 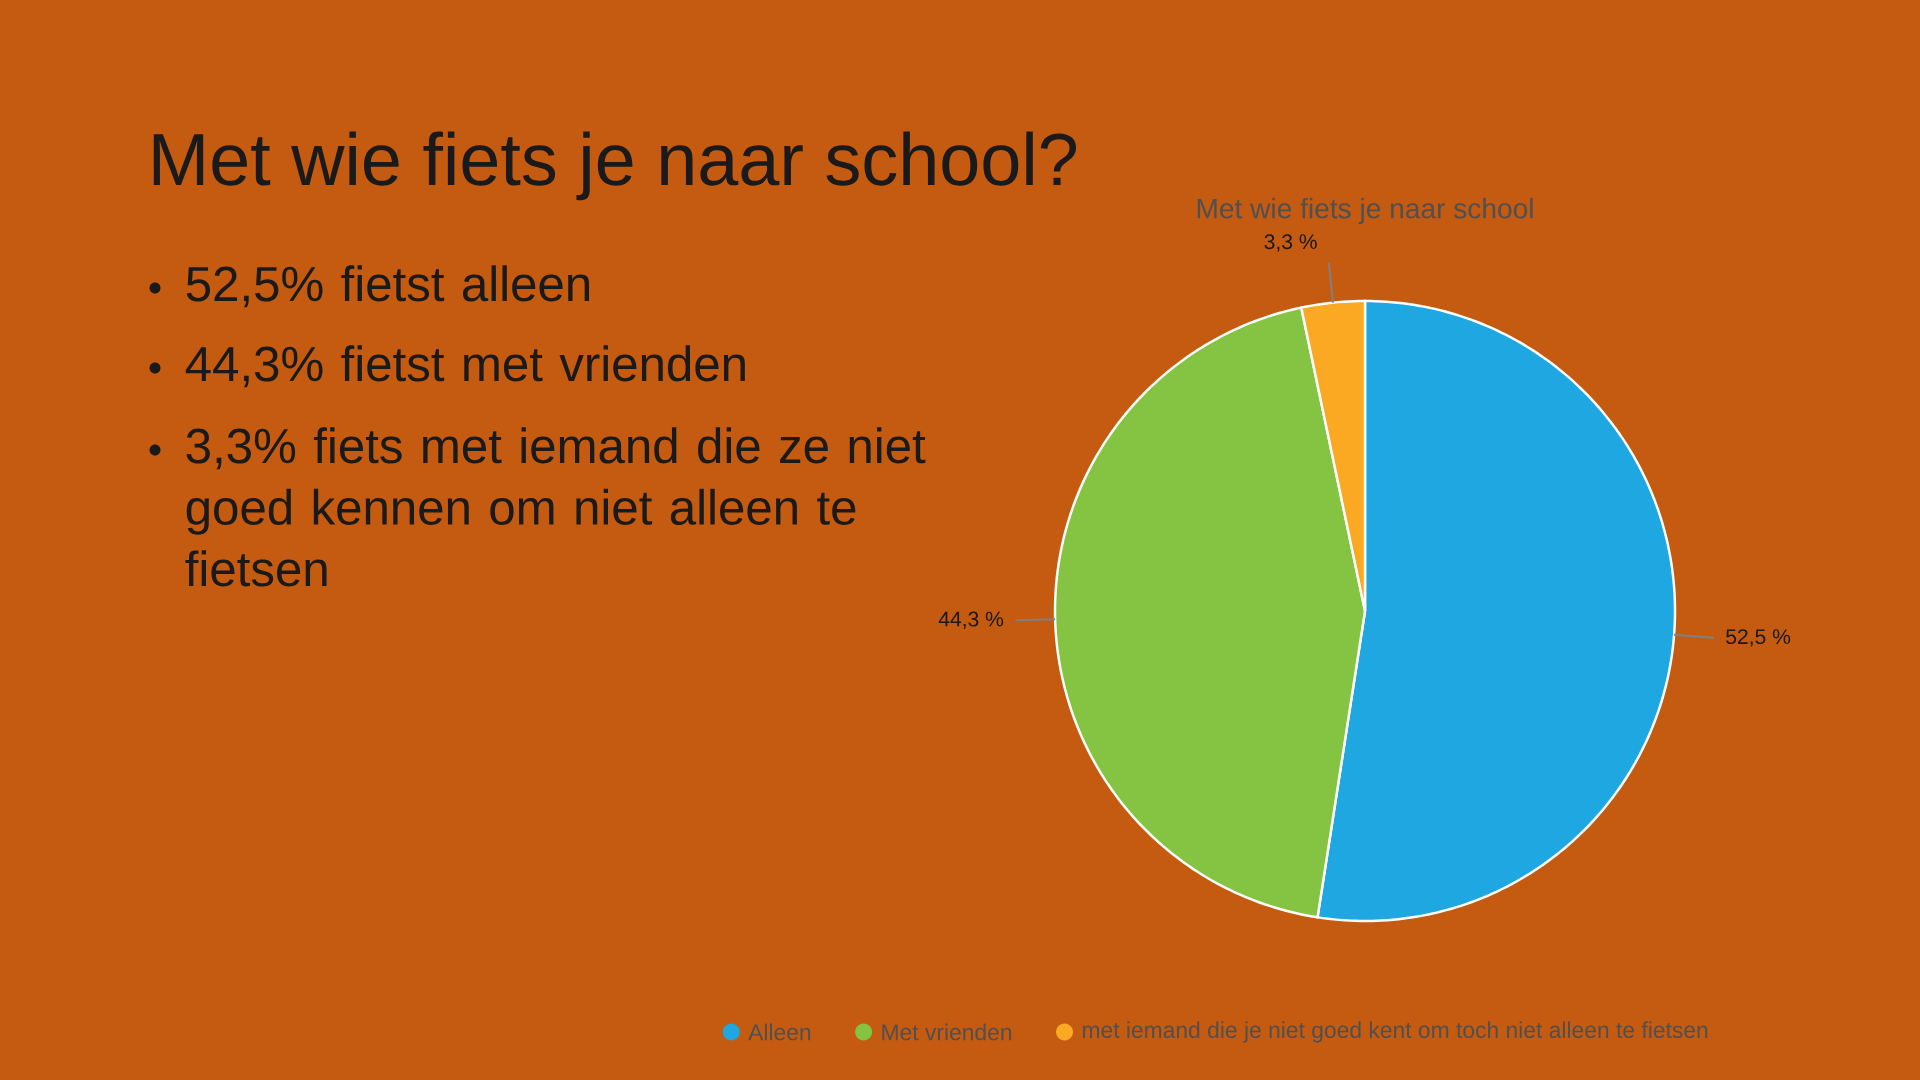 I want to click on chart-subtitle: Met wie fiets je naar school, so click(x=1365, y=211).